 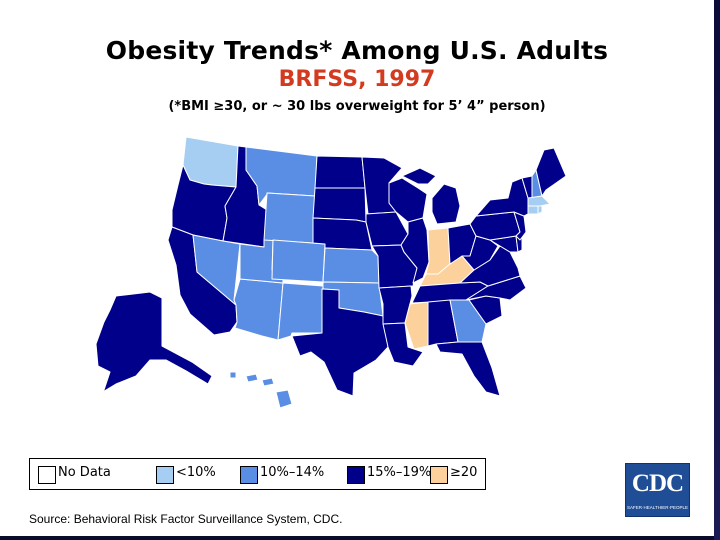 I want to click on state-kansas, so click(x=351, y=265).